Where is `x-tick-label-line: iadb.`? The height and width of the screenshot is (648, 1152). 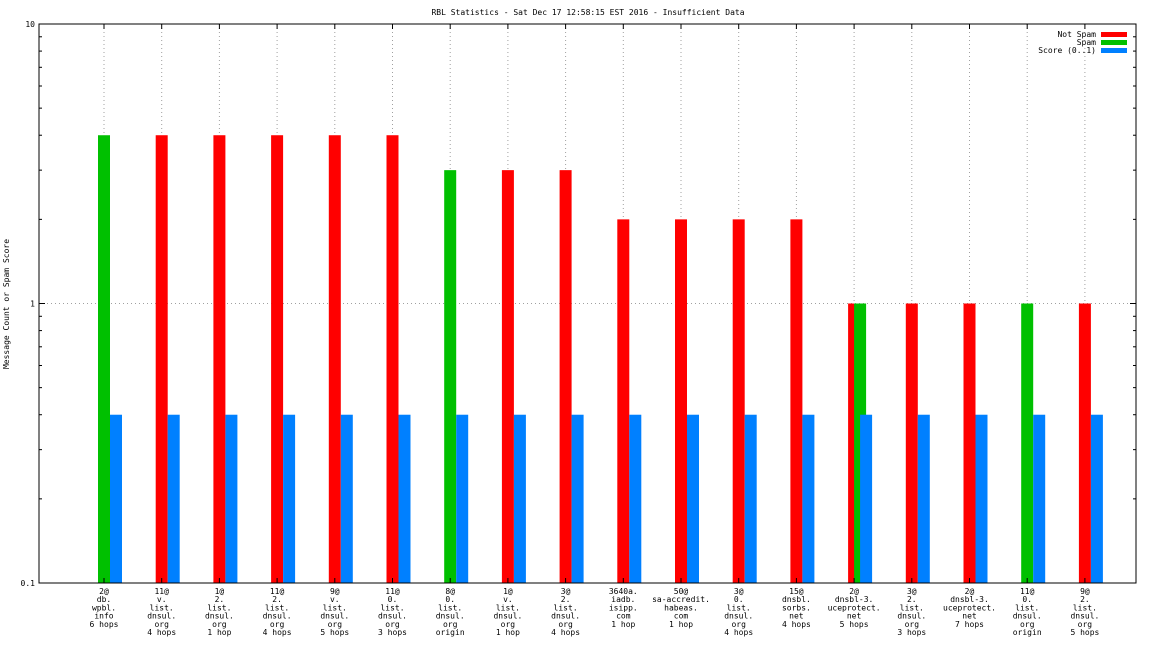
x-tick-label-line: iadb. is located at coordinates (623, 599).